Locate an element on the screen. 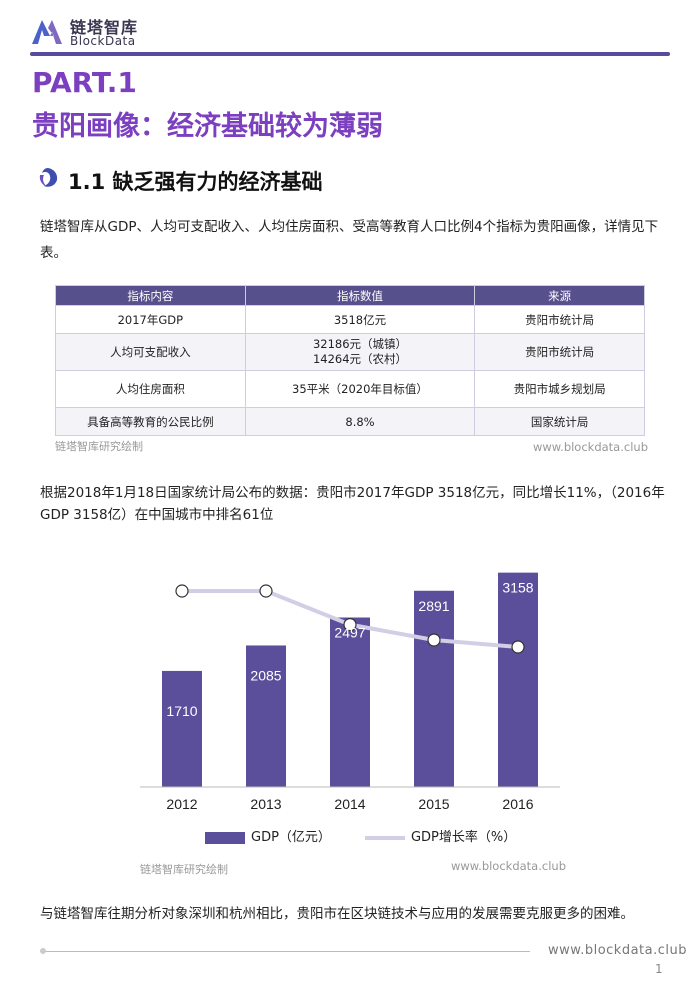  table-cell-value-line: 32186元（城镇） is located at coordinates (360, 344).